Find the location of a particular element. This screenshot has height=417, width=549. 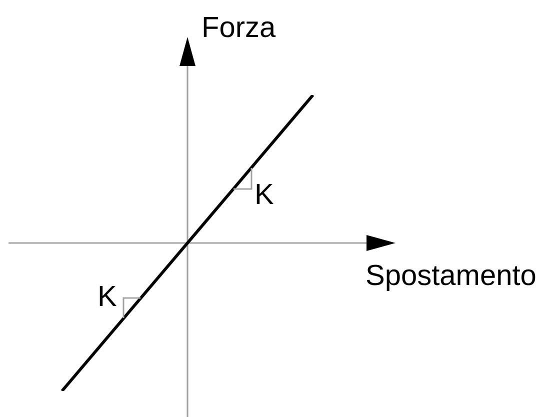

y-axis-title: Forza is located at coordinates (239, 28).